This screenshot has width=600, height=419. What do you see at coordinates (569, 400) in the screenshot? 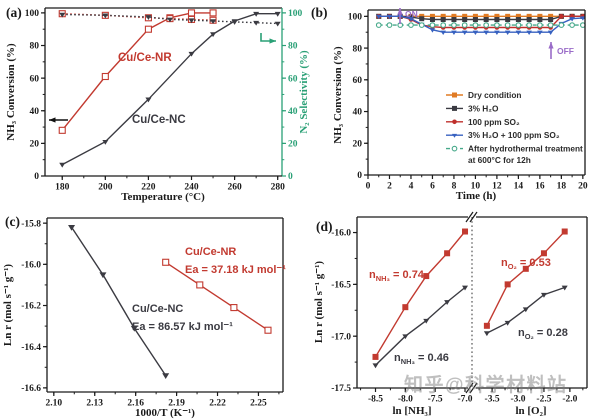
I see `svg-text: -2.0` at bounding box center [569, 400].